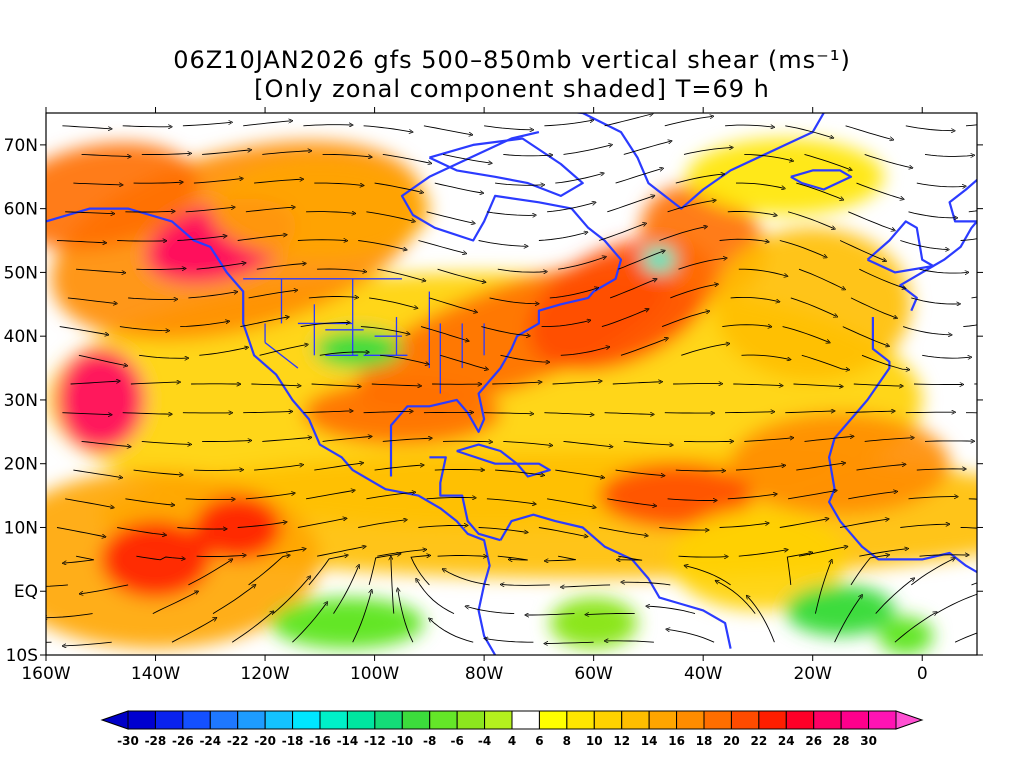  I want to click on lat-tick-label: 10S, so click(22, 656).